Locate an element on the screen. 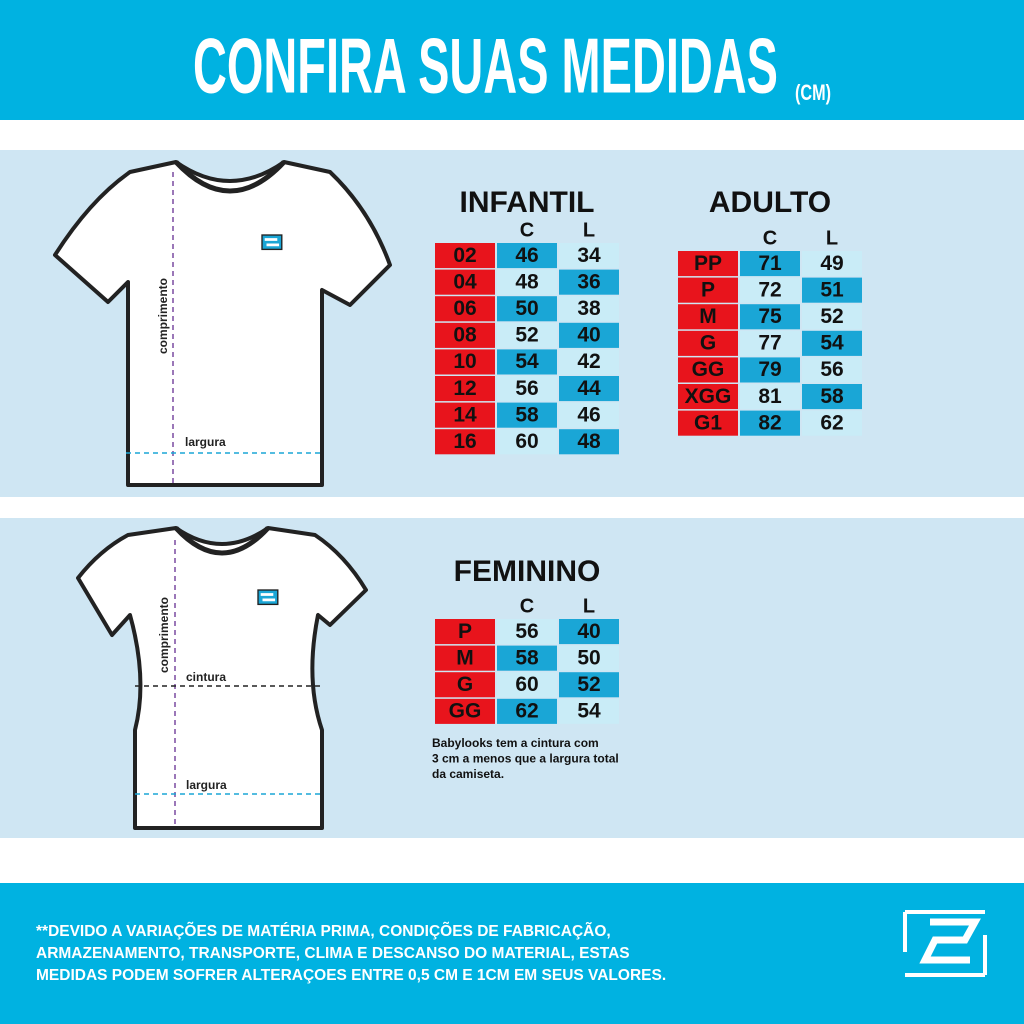  size-label: 12 is located at coordinates (464, 388).